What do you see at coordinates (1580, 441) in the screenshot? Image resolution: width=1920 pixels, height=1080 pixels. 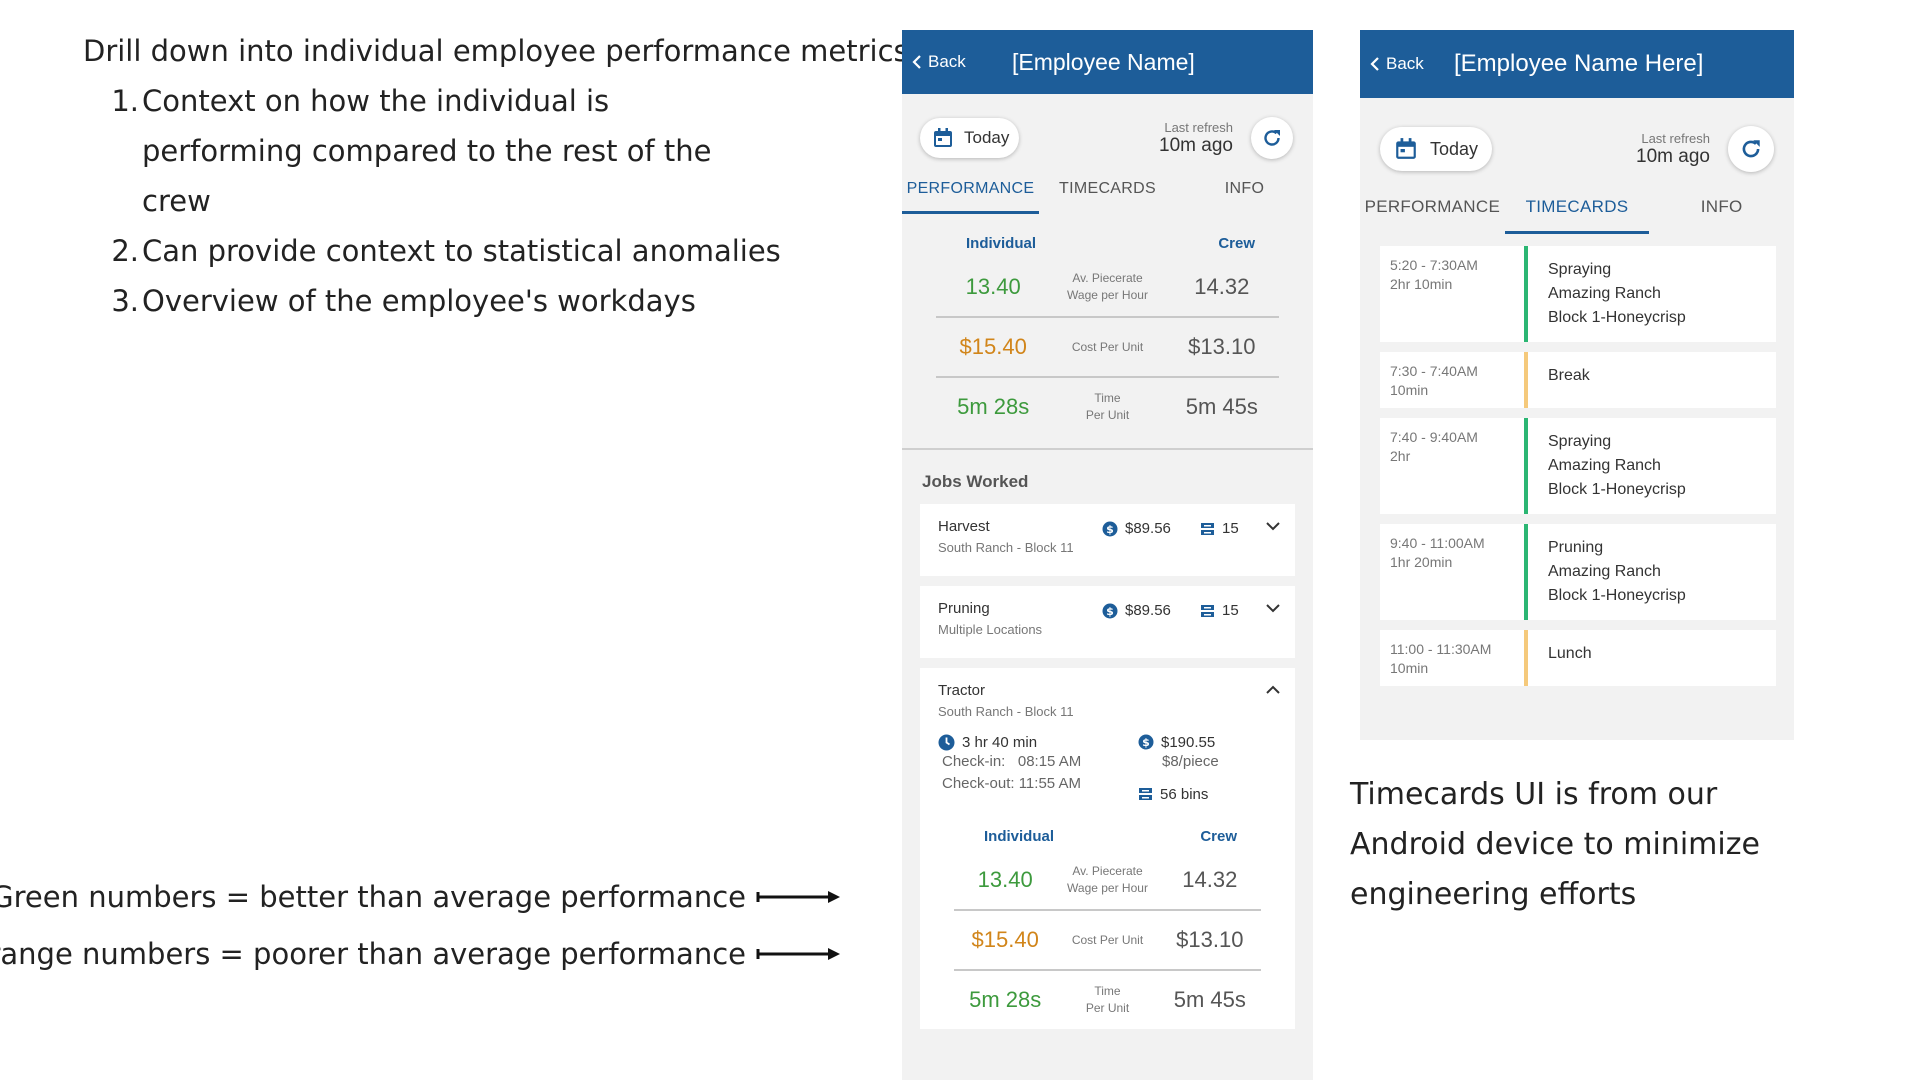 I see `timecard-activity: Spraying` at bounding box center [1580, 441].